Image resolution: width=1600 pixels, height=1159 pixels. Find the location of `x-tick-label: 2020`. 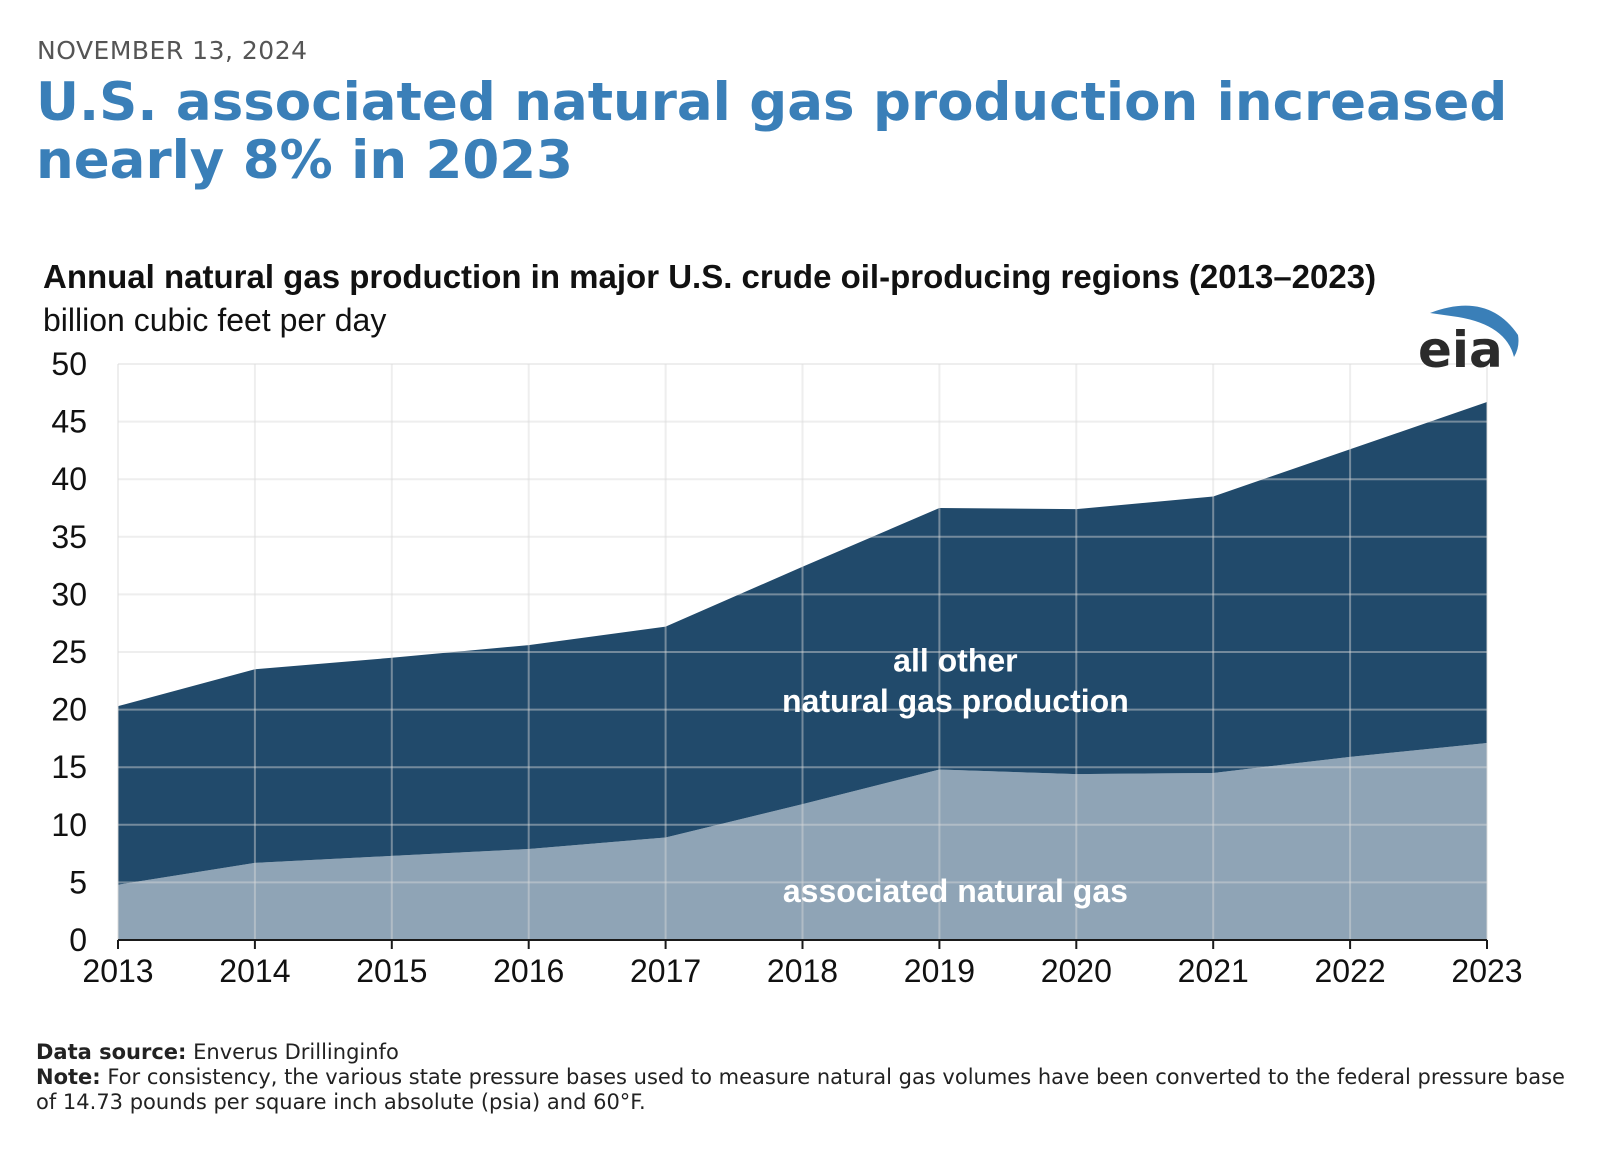

x-tick-label: 2020 is located at coordinates (1076, 971).